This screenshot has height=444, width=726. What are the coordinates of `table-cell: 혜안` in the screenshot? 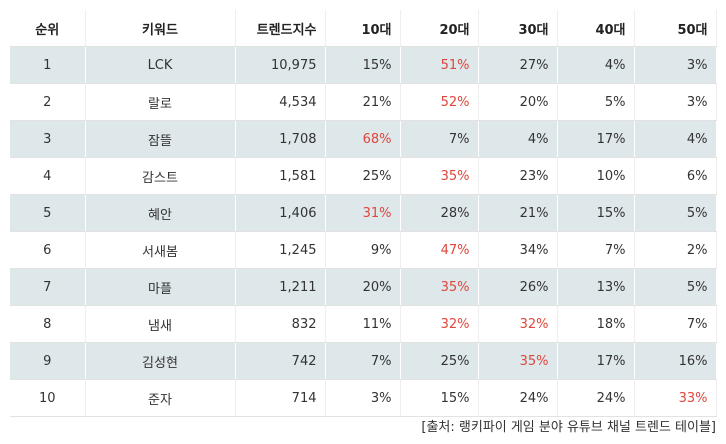 It's located at (160, 213).